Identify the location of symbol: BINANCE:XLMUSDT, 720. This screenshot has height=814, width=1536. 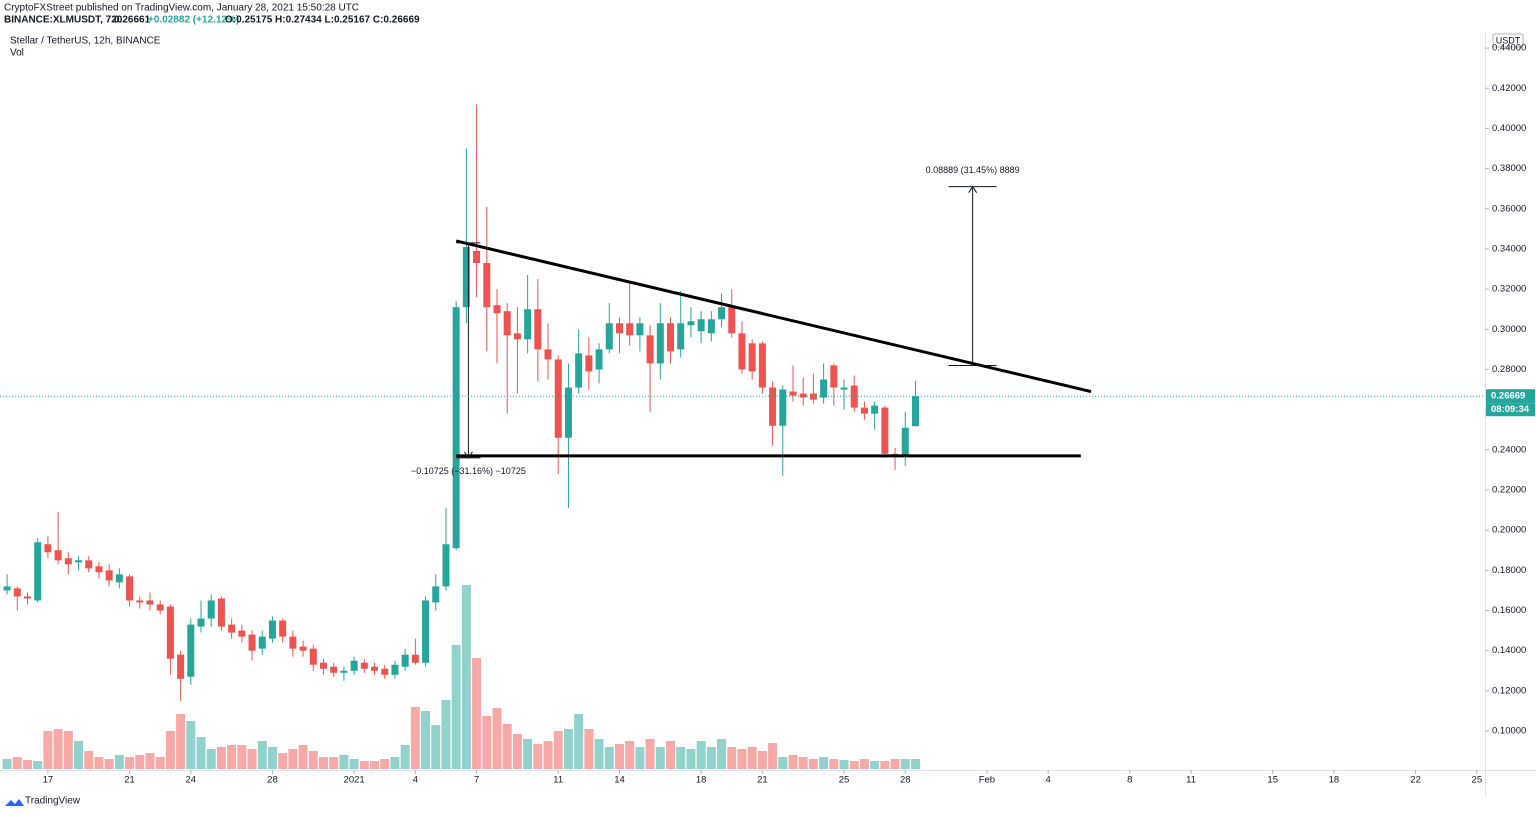
(63, 20).